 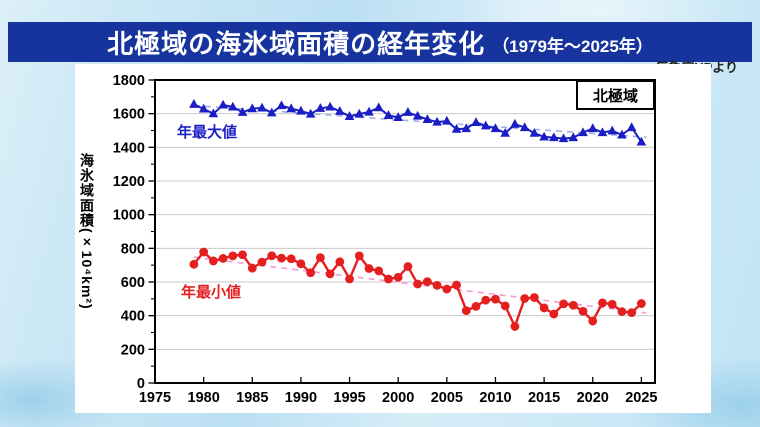 What do you see at coordinates (129, 216) in the screenshot?
I see `svg-text: 1000` at bounding box center [129, 216].